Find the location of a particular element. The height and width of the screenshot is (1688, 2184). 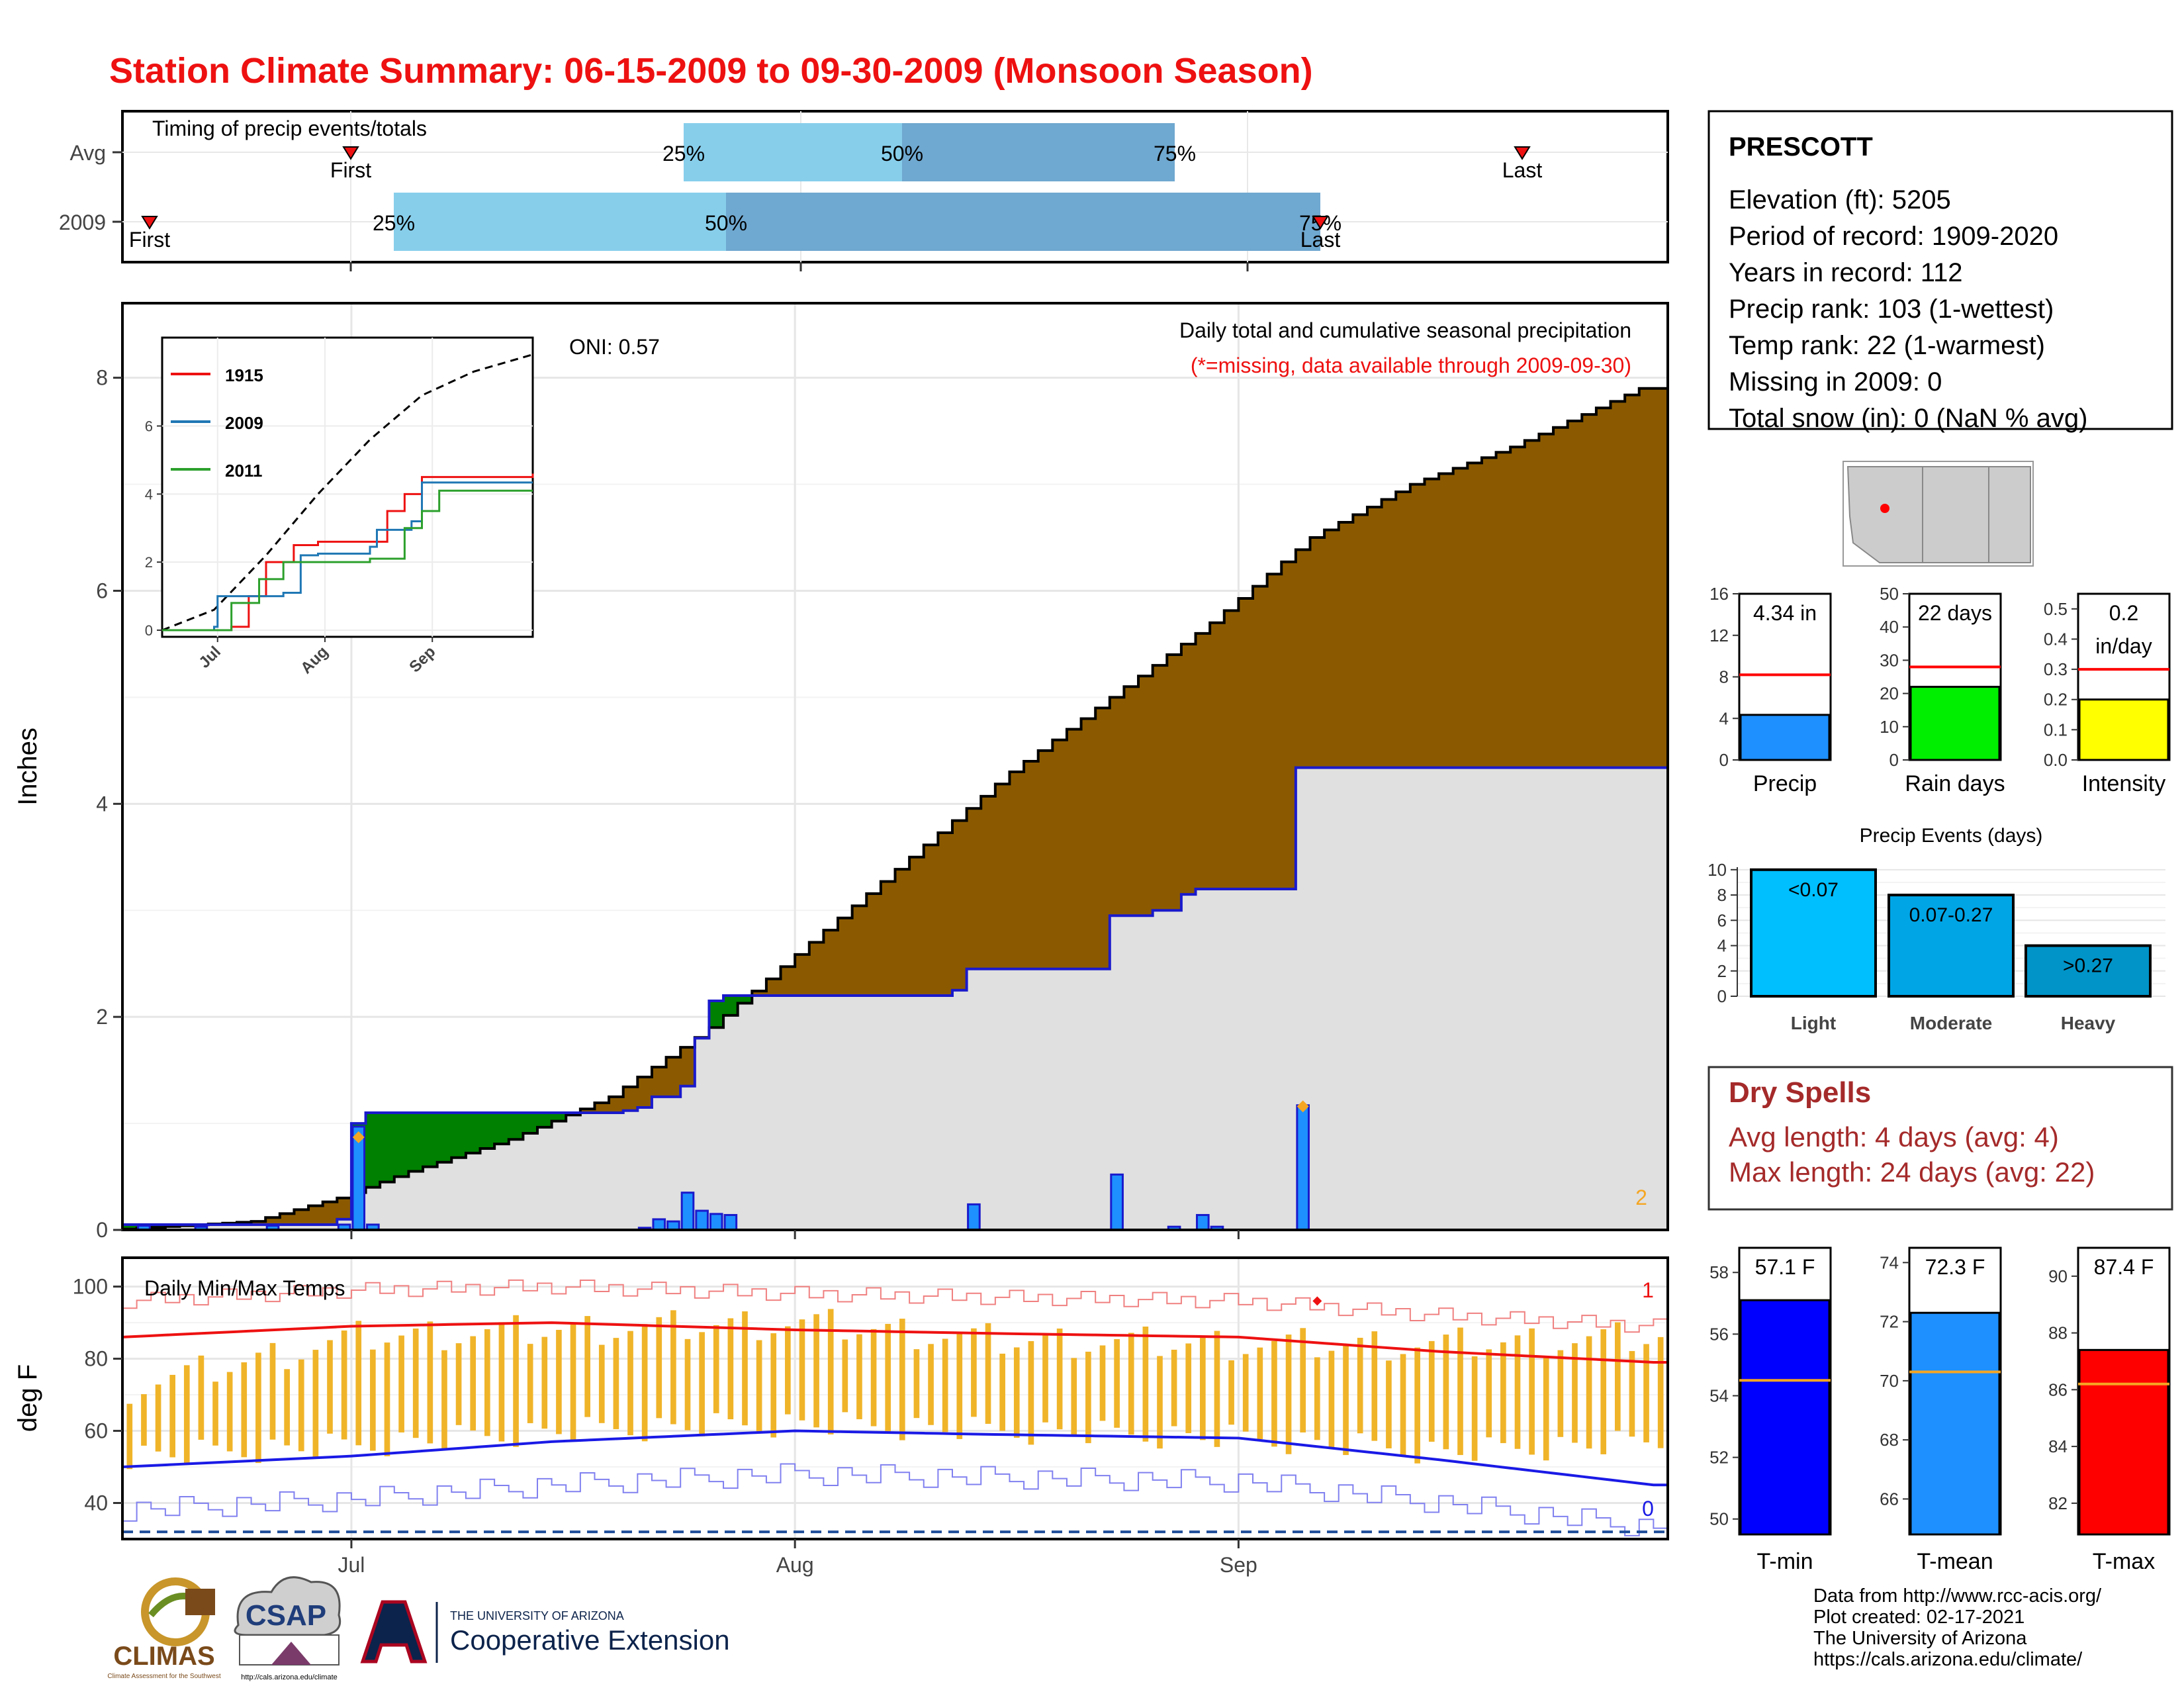

temp-stat-tick-label: 58 is located at coordinates (1719, 1272).